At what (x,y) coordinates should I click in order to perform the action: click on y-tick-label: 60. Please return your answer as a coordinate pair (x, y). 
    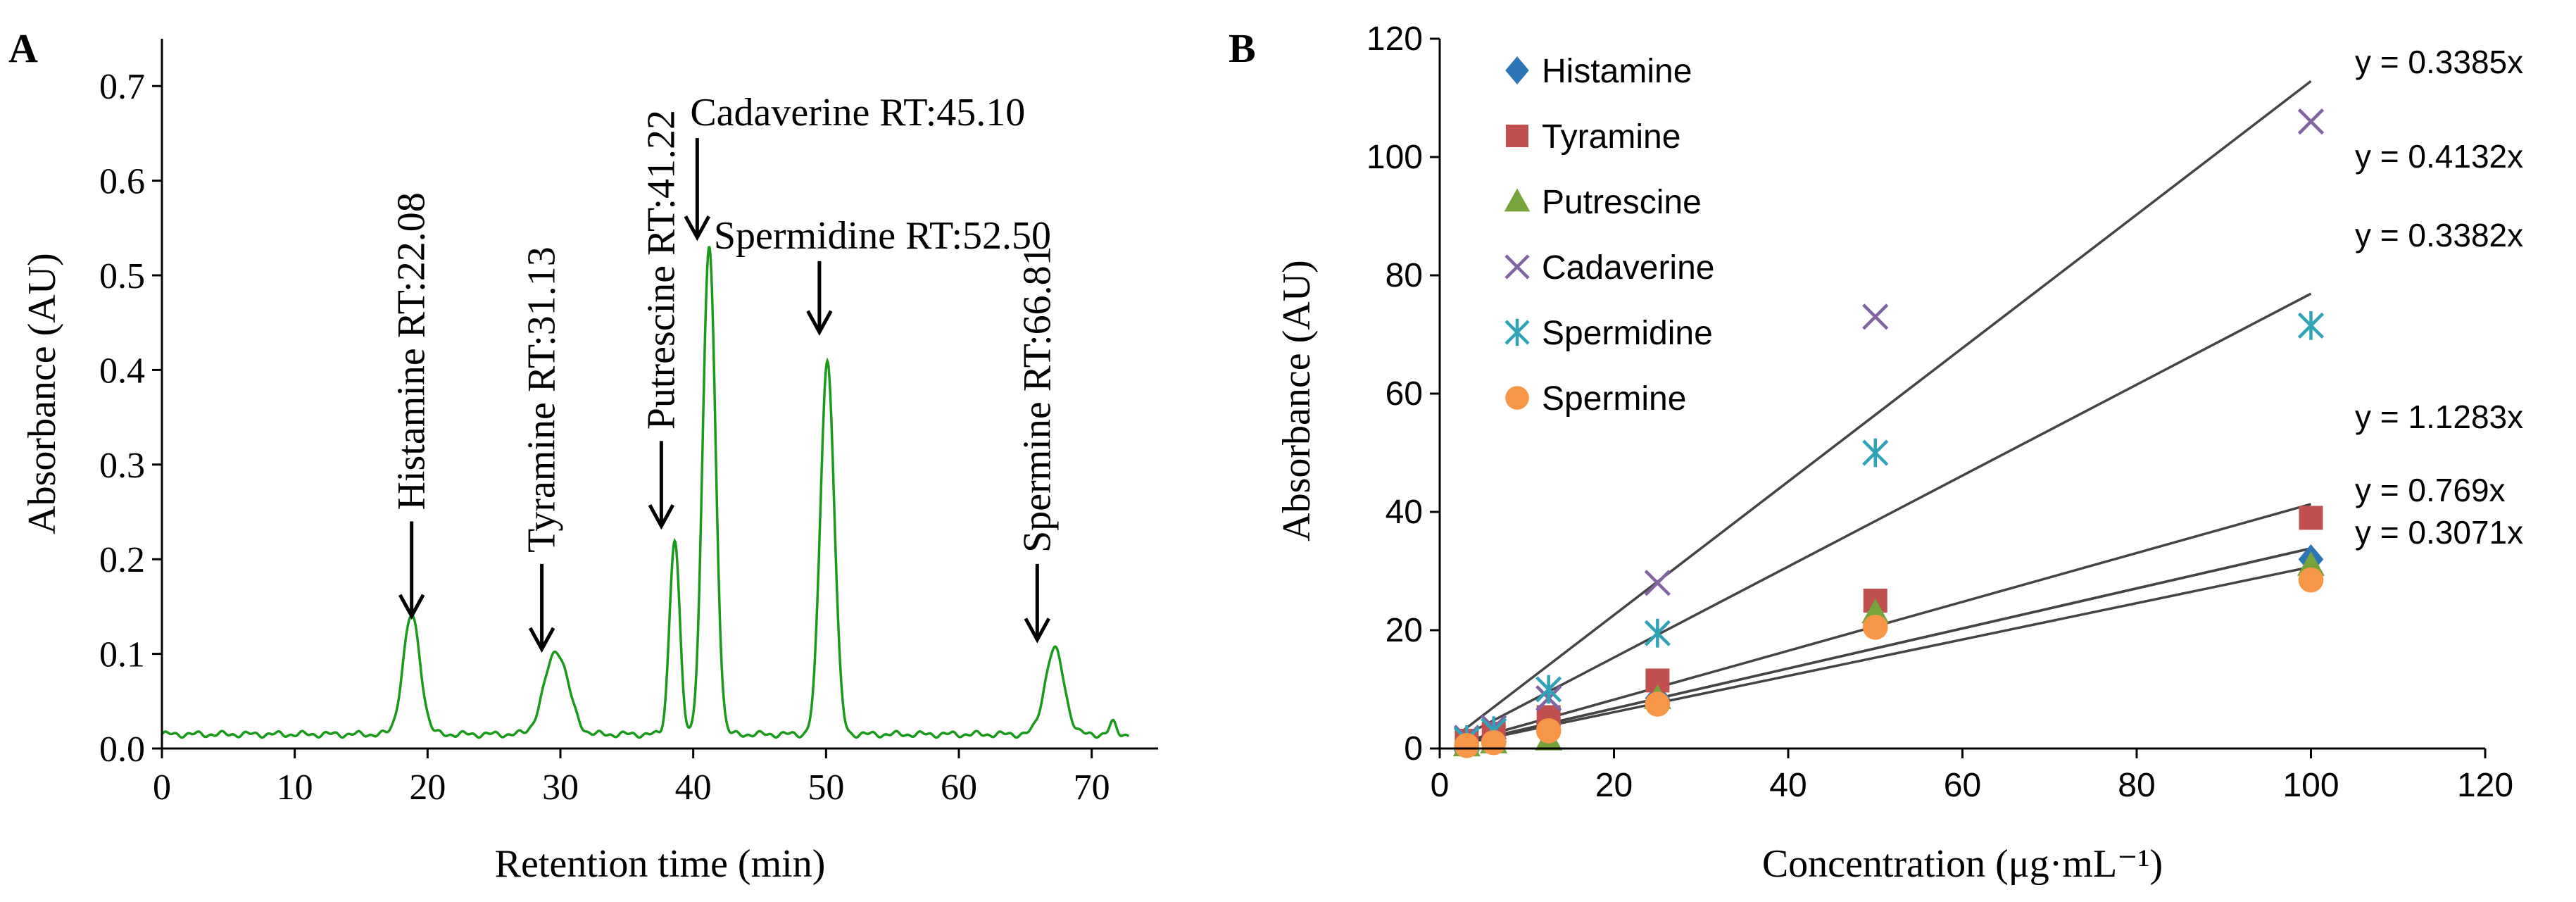
    Looking at the image, I should click on (1404, 394).